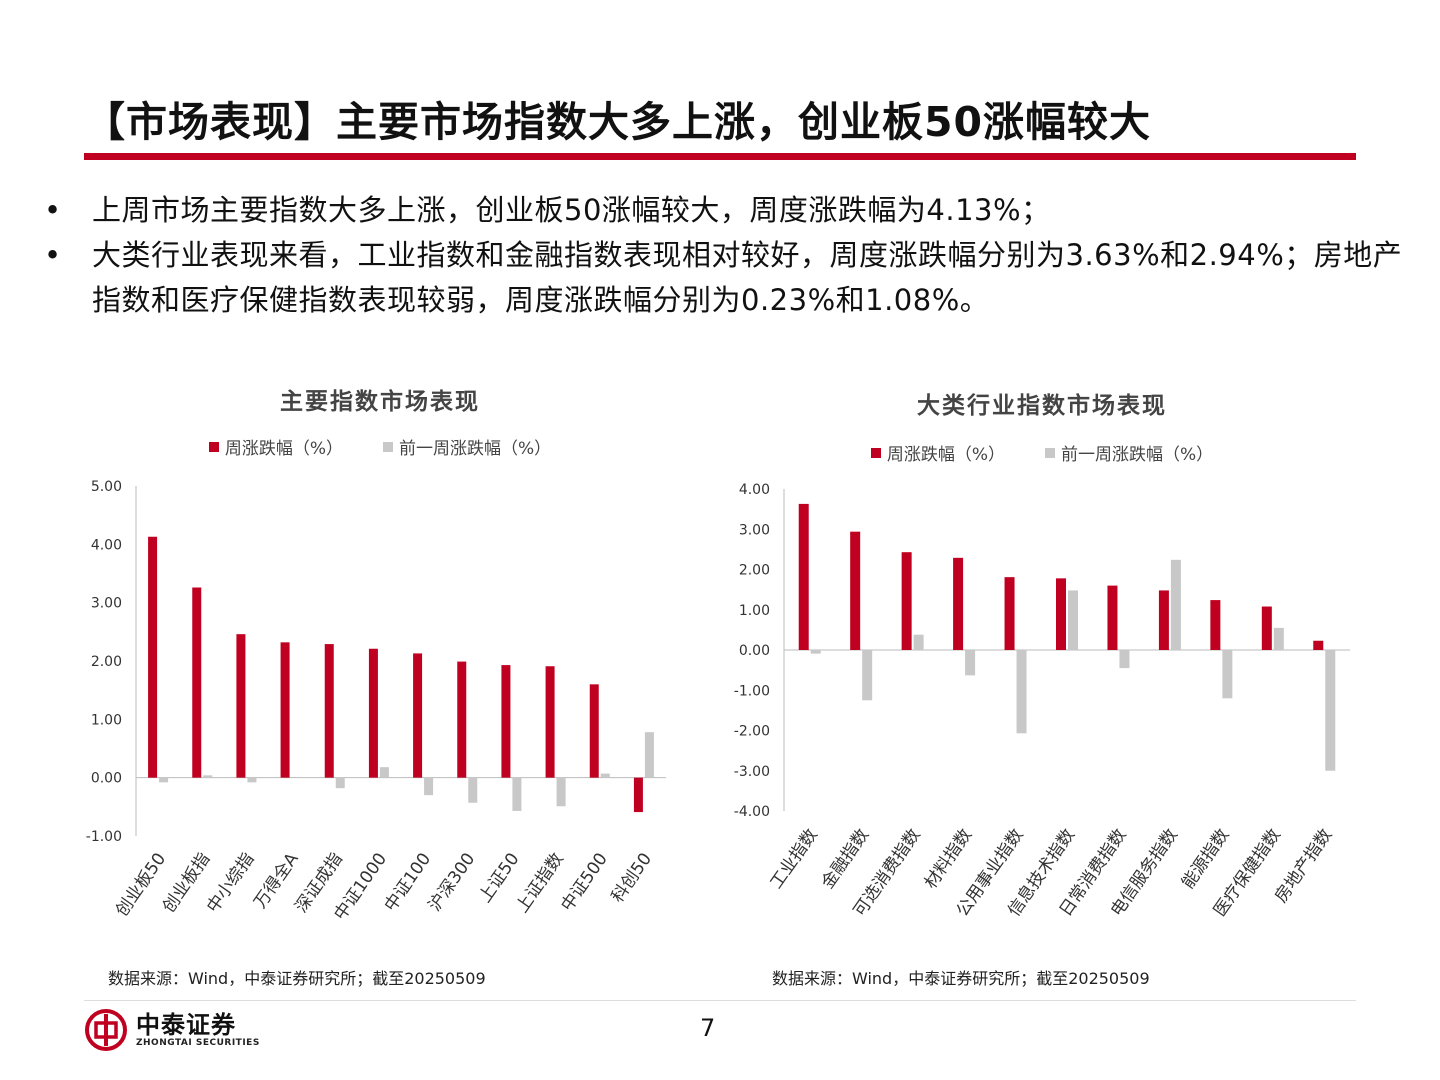 This screenshot has height=1080, width=1440. What do you see at coordinates (720, 1000) in the screenshot?
I see `footer-divider` at bounding box center [720, 1000].